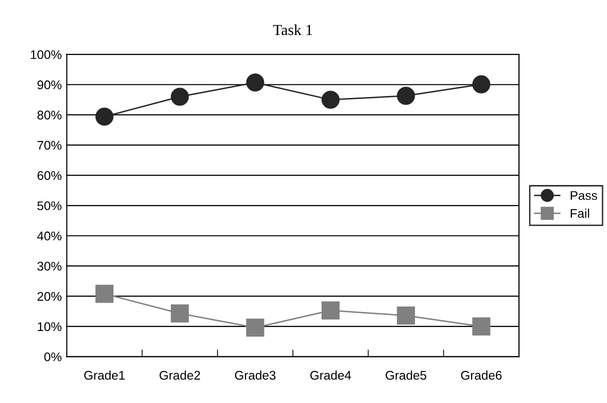 The width and height of the screenshot is (607, 403). Describe the element at coordinates (580, 213) in the screenshot. I see `legend-label: Fail` at that location.